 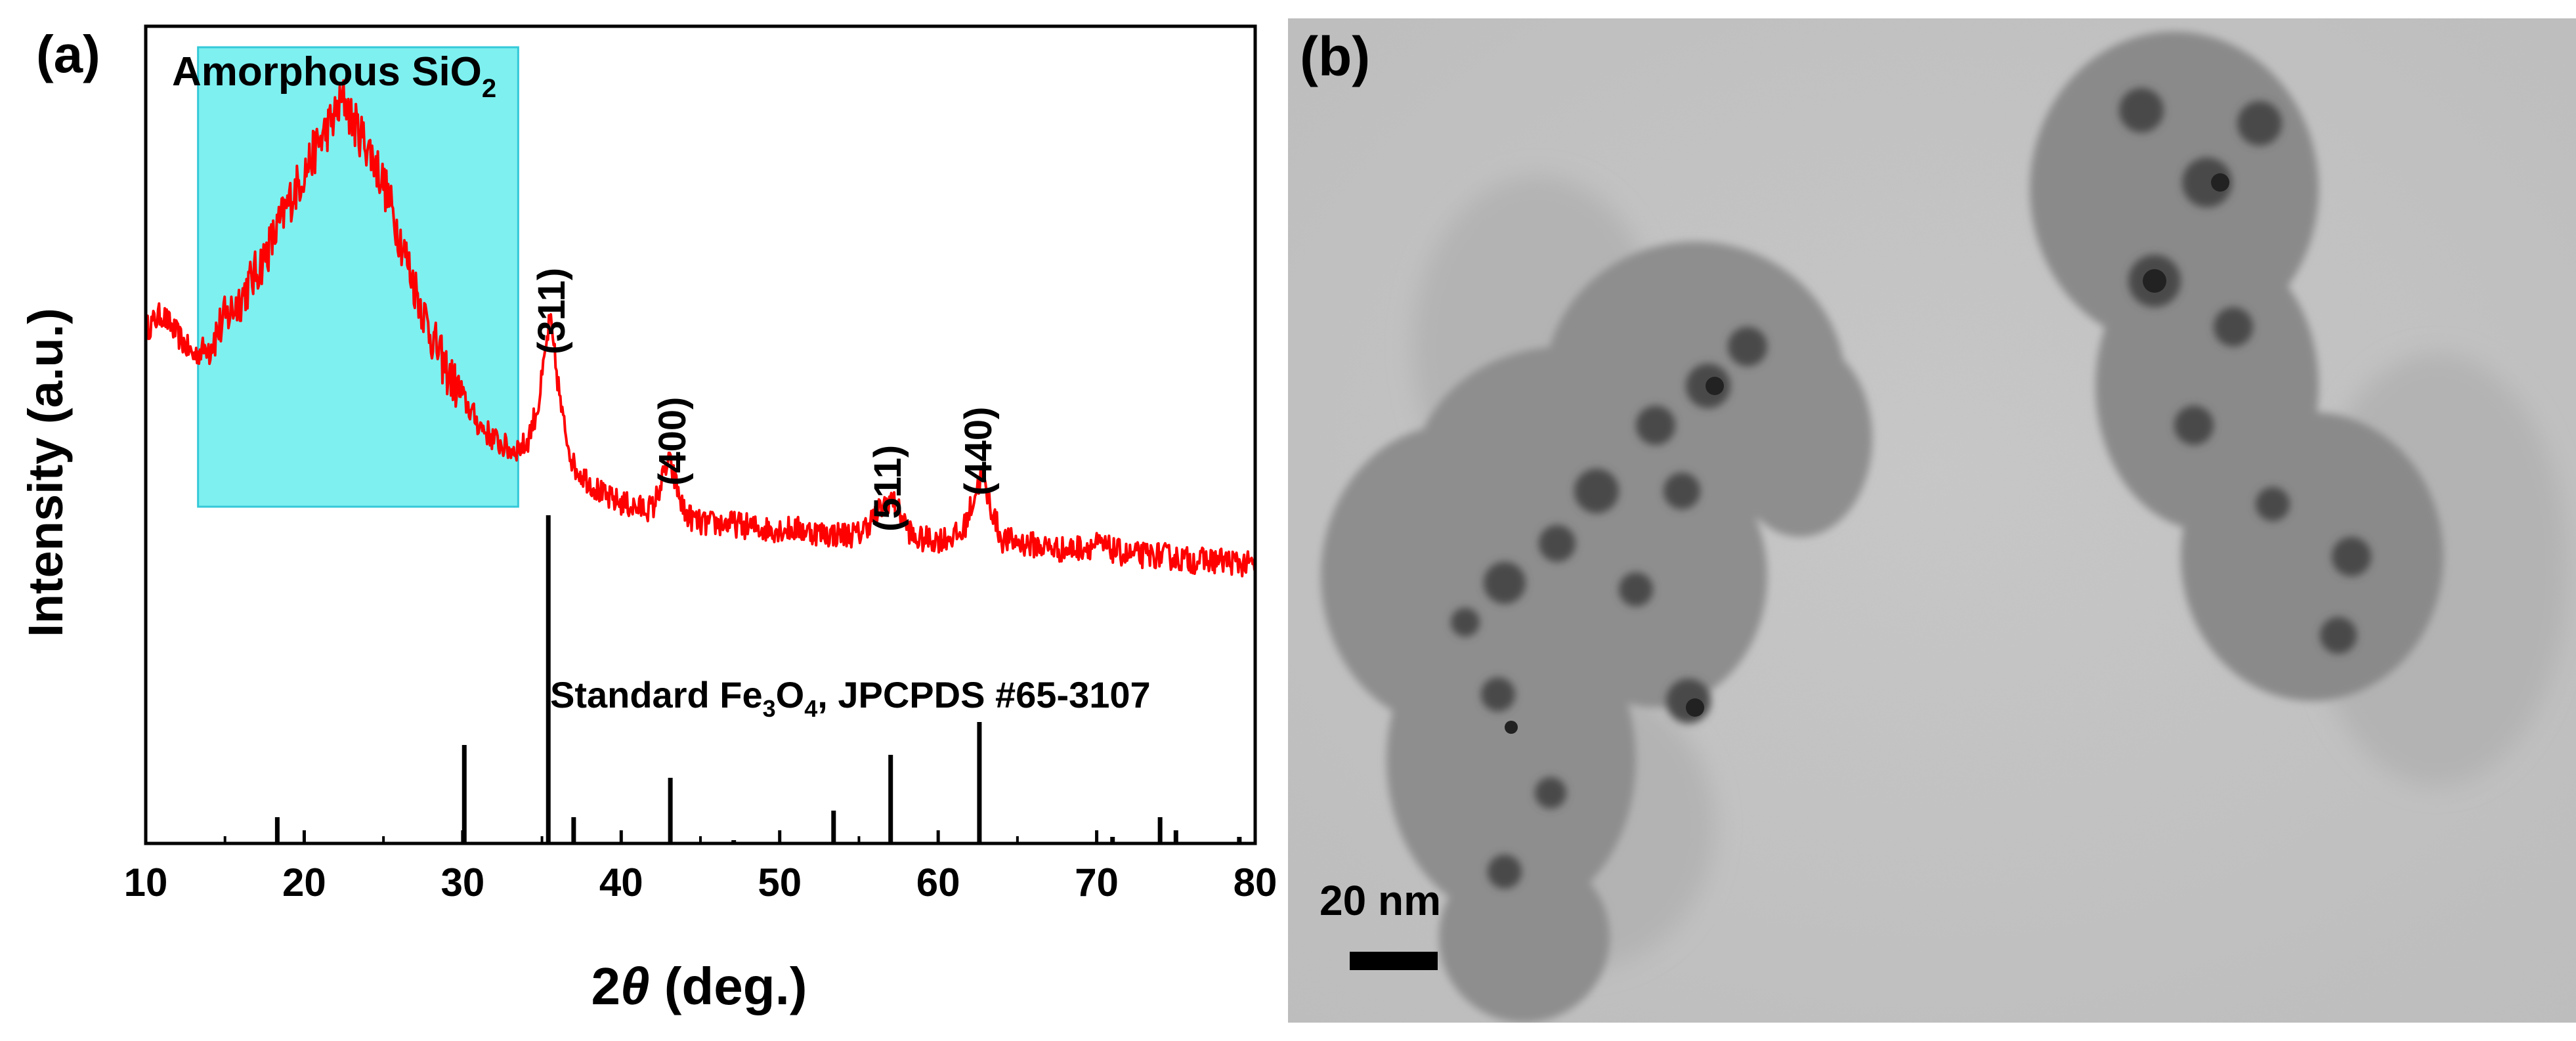 What do you see at coordinates (146, 882) in the screenshot?
I see `x-tick-label: 10` at bounding box center [146, 882].